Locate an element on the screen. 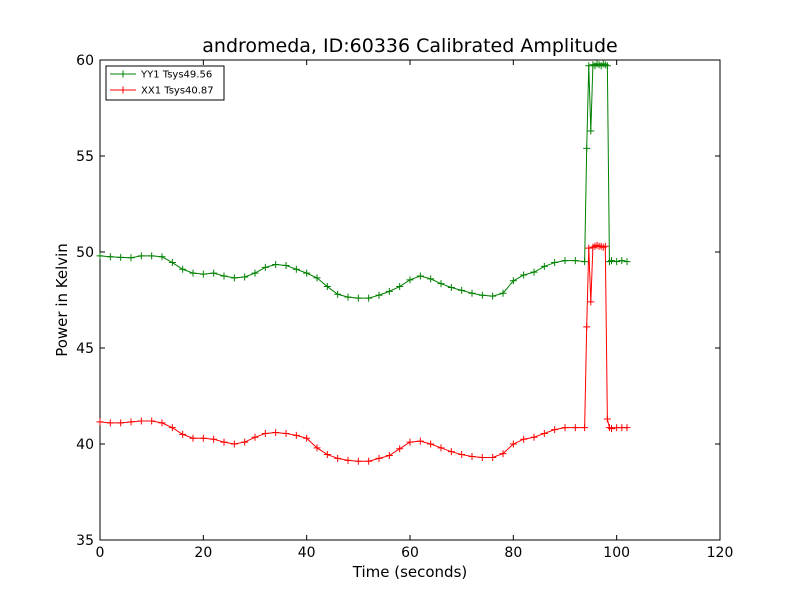 The width and height of the screenshot is (800, 600). x-tick-label: 20 is located at coordinates (203, 553).